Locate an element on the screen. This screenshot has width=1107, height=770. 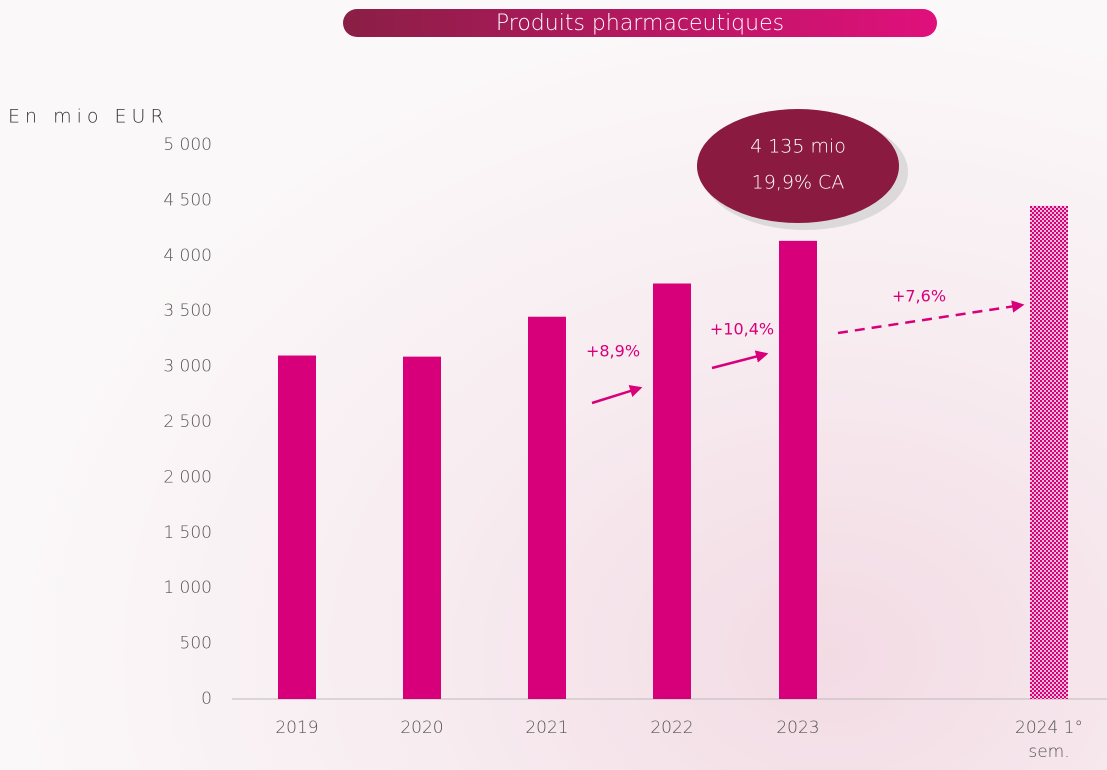
callout is located at coordinates (798, 166).